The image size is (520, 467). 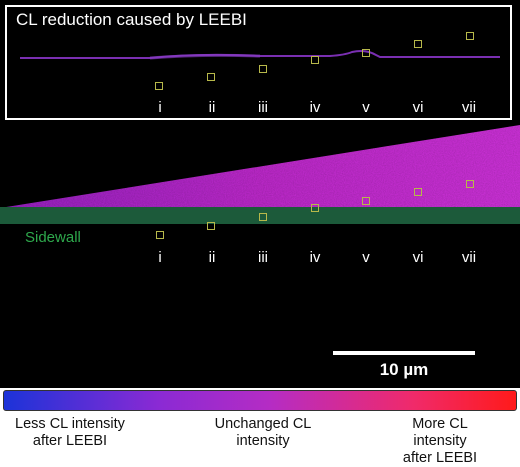 I want to click on main-marker-vi, so click(x=418, y=192).